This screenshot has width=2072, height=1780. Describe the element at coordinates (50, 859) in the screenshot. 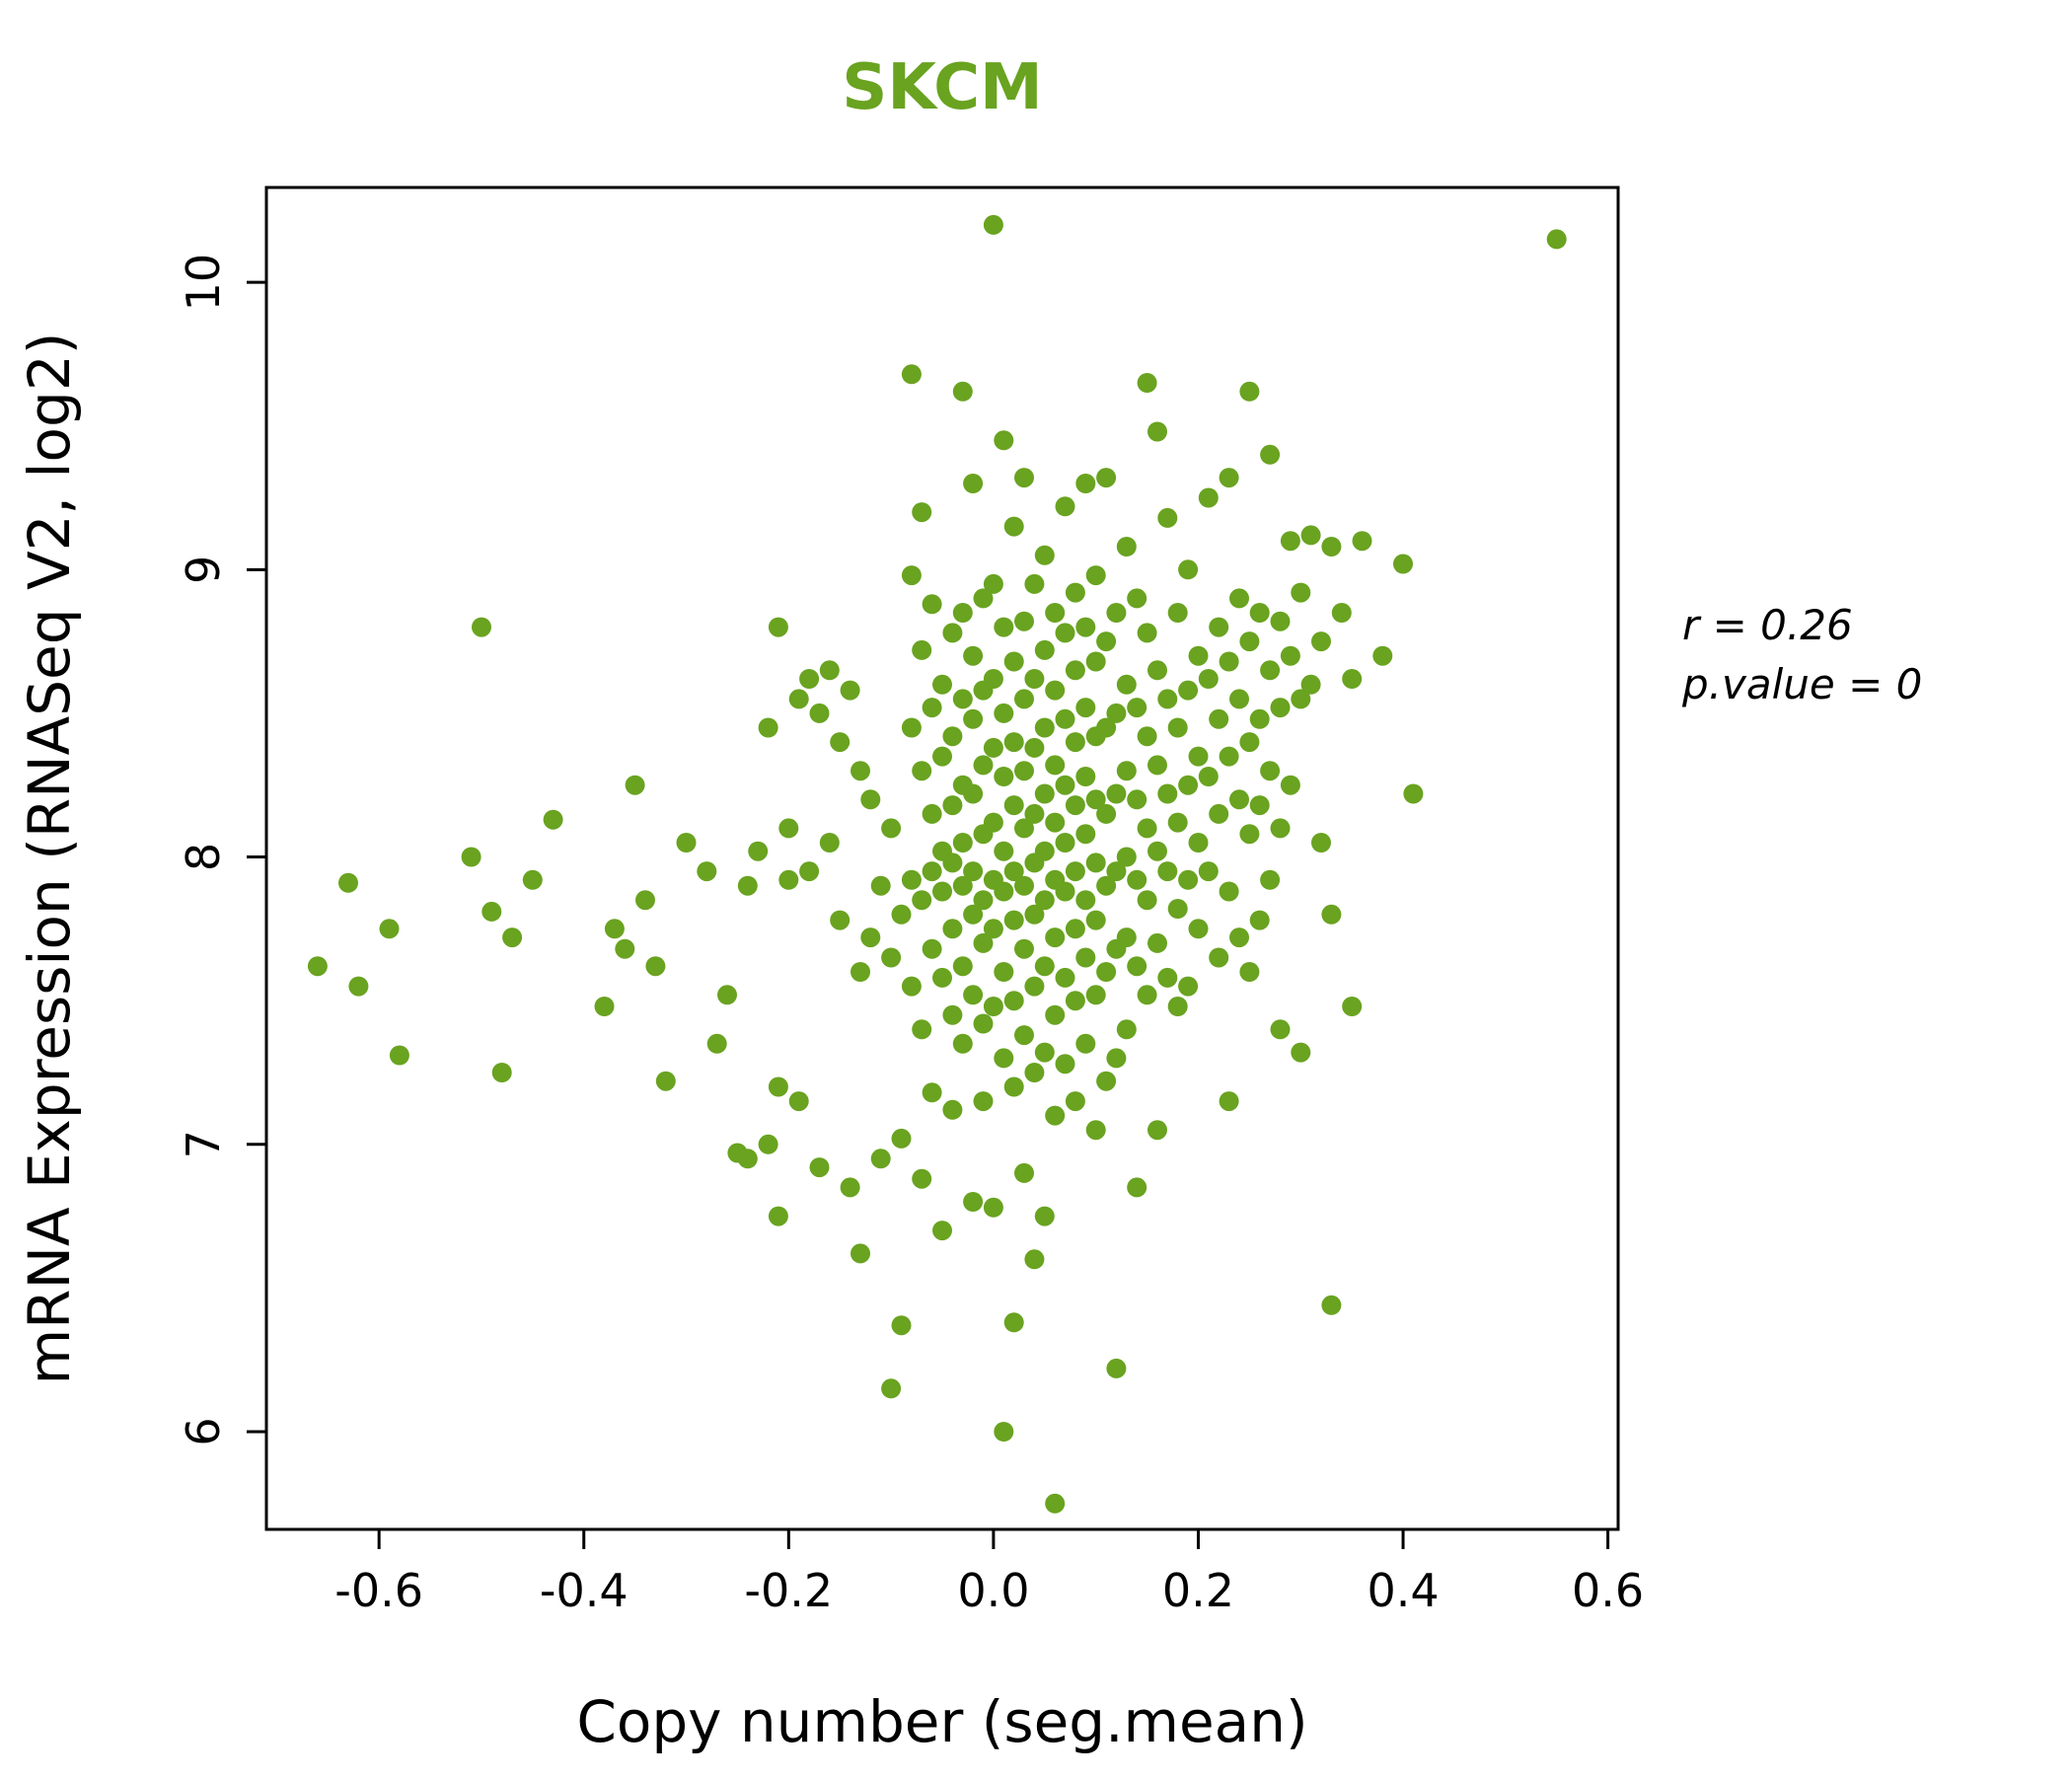

I see `y-axis-label: mRNA Expression (RNASeq V2, log2)` at that location.